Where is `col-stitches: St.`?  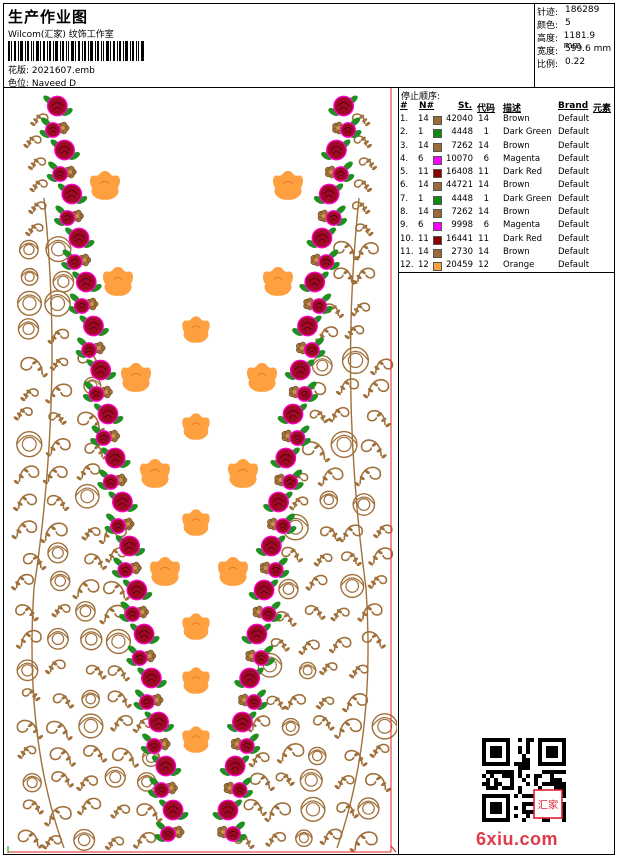
col-stitches: St. is located at coordinates (465, 106).